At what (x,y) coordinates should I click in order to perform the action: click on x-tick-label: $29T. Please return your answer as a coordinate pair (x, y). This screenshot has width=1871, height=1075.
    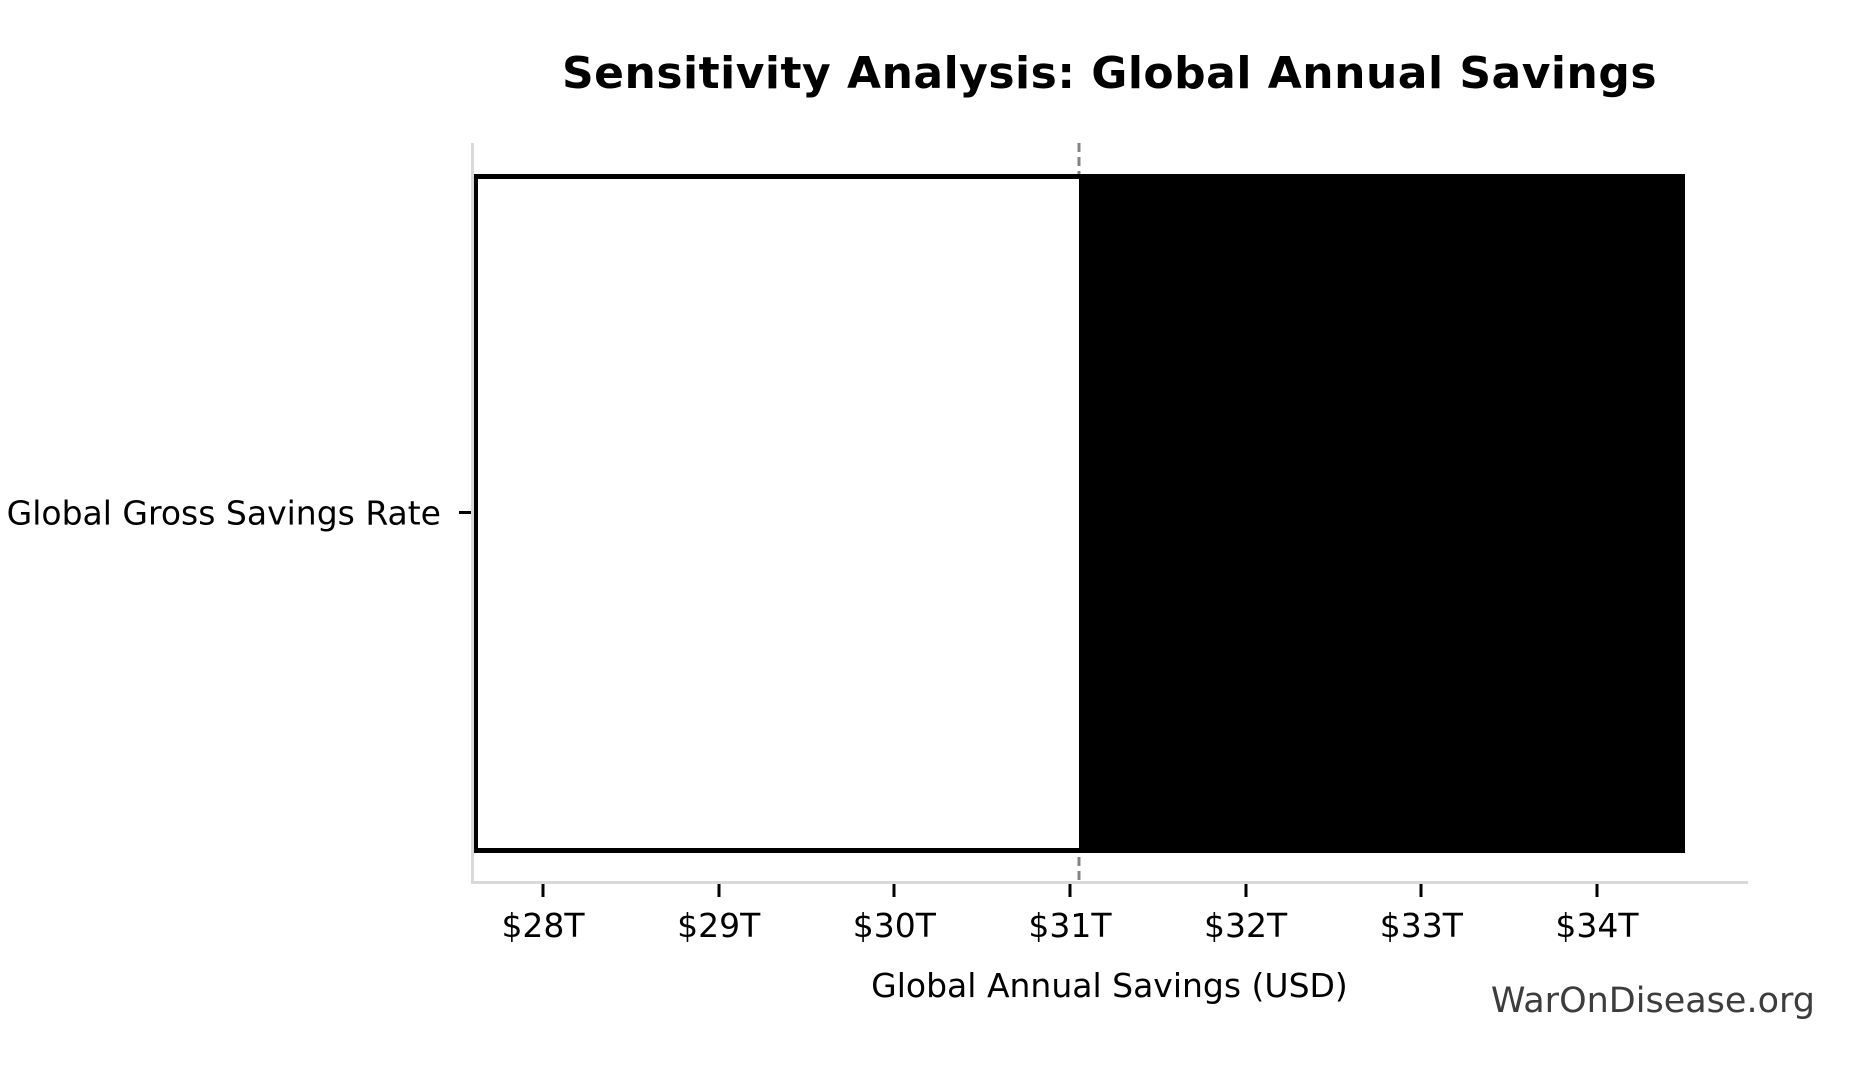
    Looking at the image, I should click on (719, 925).